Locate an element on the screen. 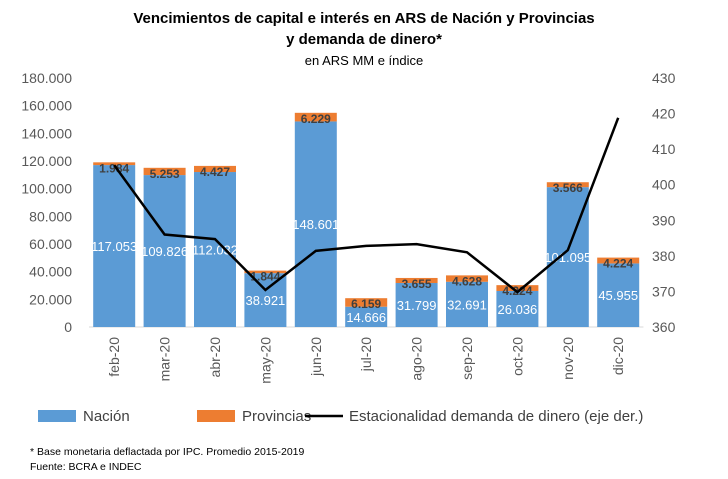  data-label-provincias: 6.229 is located at coordinates (316, 119).